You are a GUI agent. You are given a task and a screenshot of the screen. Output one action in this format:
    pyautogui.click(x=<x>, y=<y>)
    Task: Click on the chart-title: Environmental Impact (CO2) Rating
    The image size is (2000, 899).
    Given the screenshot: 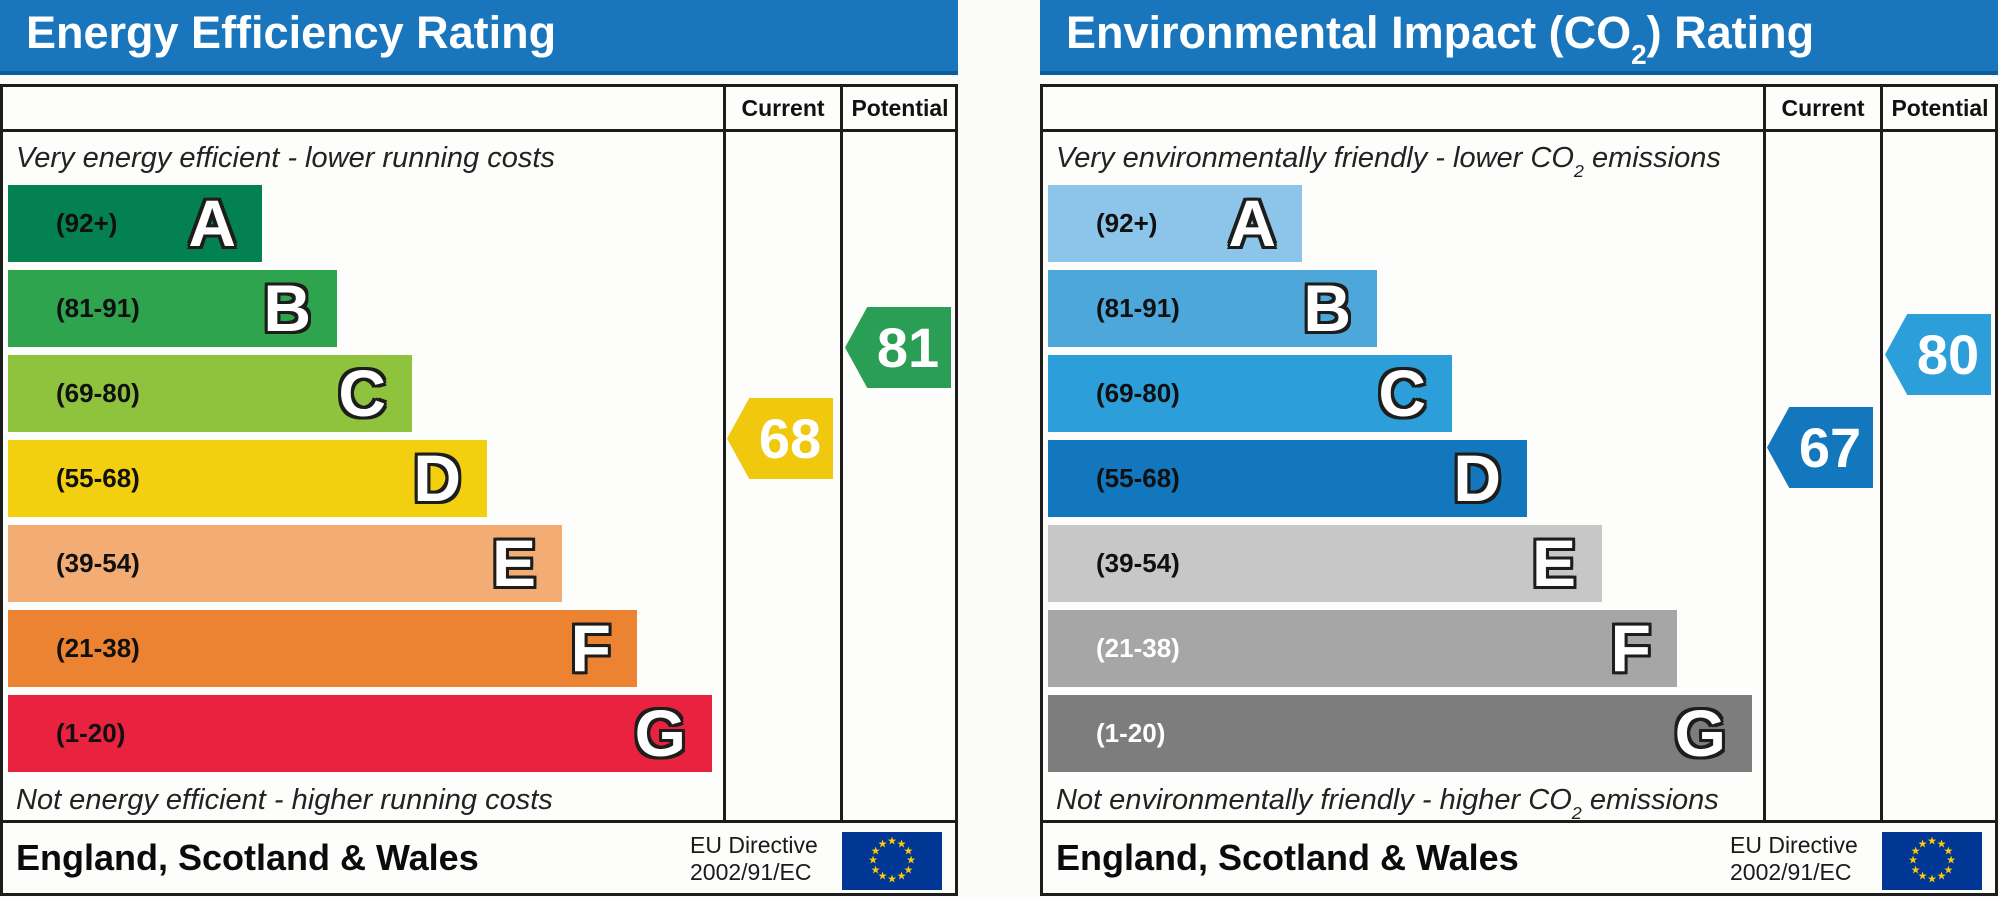 What is the action you would take?
    pyautogui.click(x=1440, y=38)
    